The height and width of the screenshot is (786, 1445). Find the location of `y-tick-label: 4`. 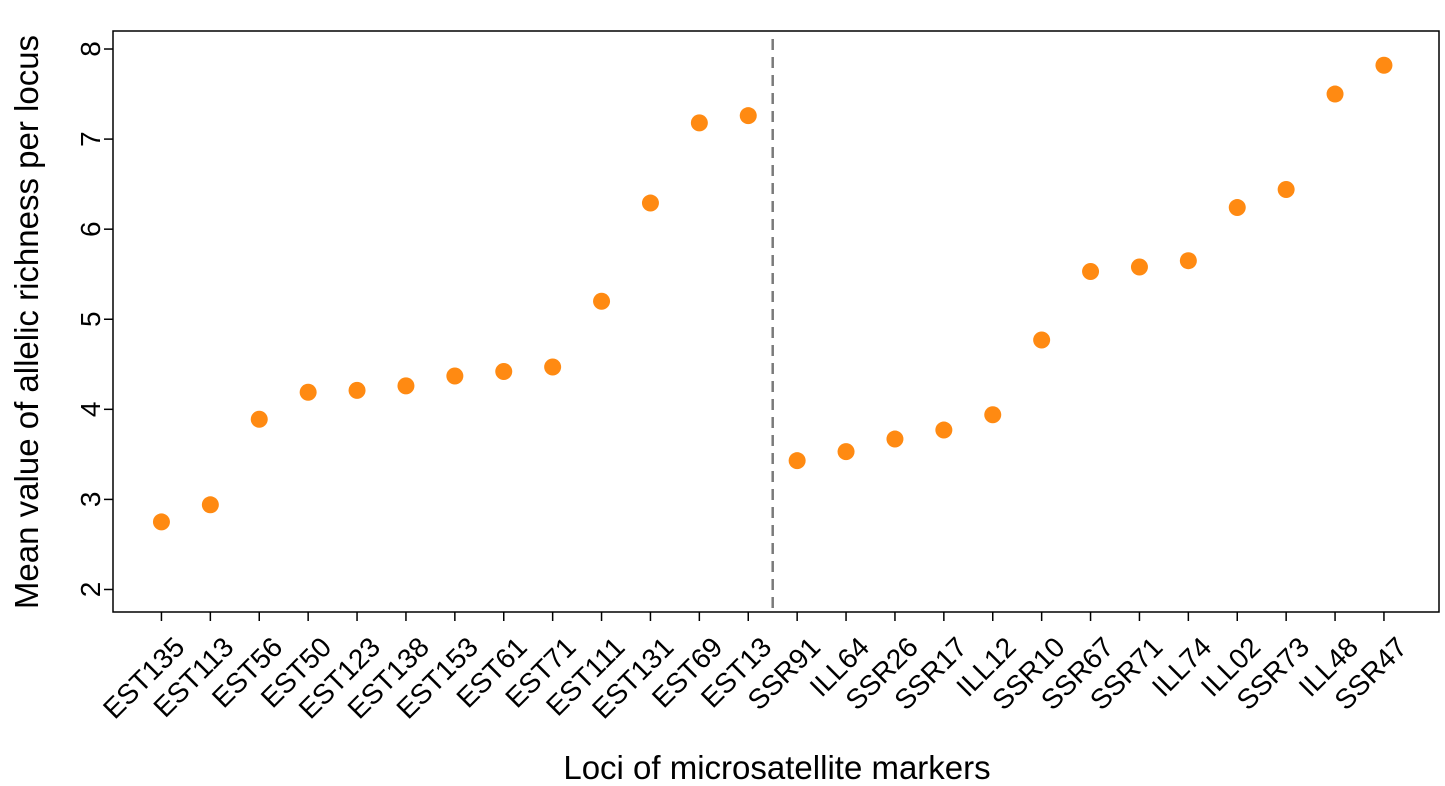

y-tick-label: 4 is located at coordinates (90, 410).